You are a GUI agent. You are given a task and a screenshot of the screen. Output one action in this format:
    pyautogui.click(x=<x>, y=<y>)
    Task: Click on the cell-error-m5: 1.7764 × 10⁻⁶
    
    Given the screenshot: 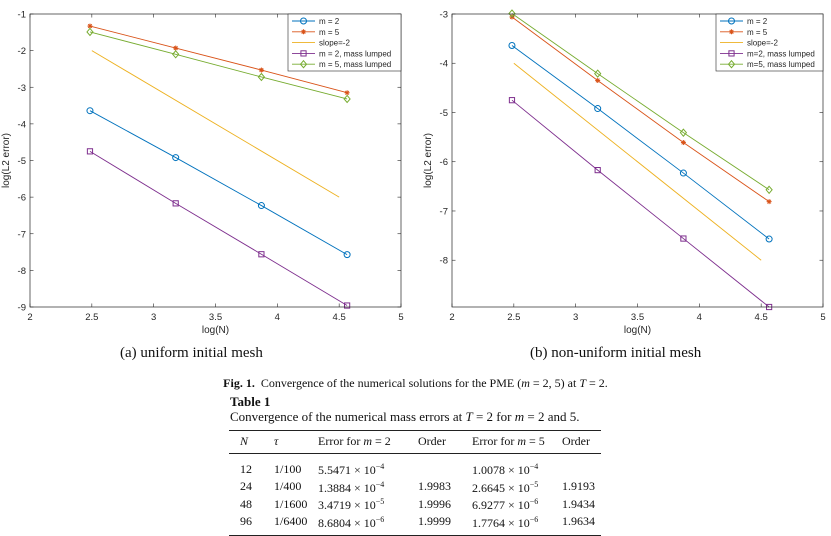 What is the action you would take?
    pyautogui.click(x=517, y=524)
    